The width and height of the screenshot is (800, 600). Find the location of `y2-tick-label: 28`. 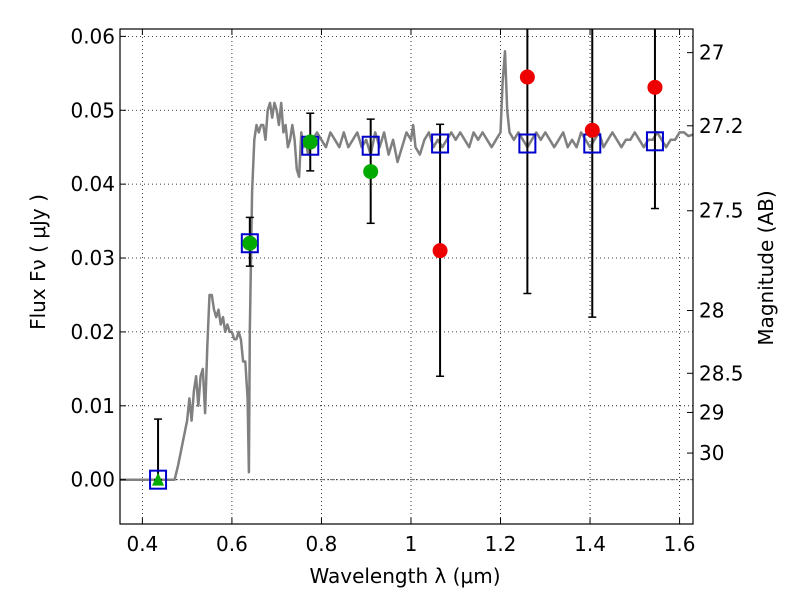

y2-tick-label: 28 is located at coordinates (711, 310).